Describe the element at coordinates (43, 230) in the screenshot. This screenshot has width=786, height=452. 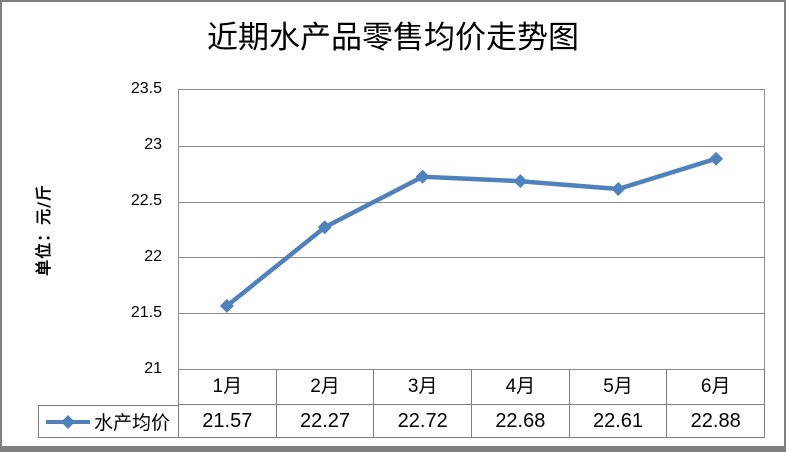
I see `y-axis-label: 单位：元/斤` at that location.